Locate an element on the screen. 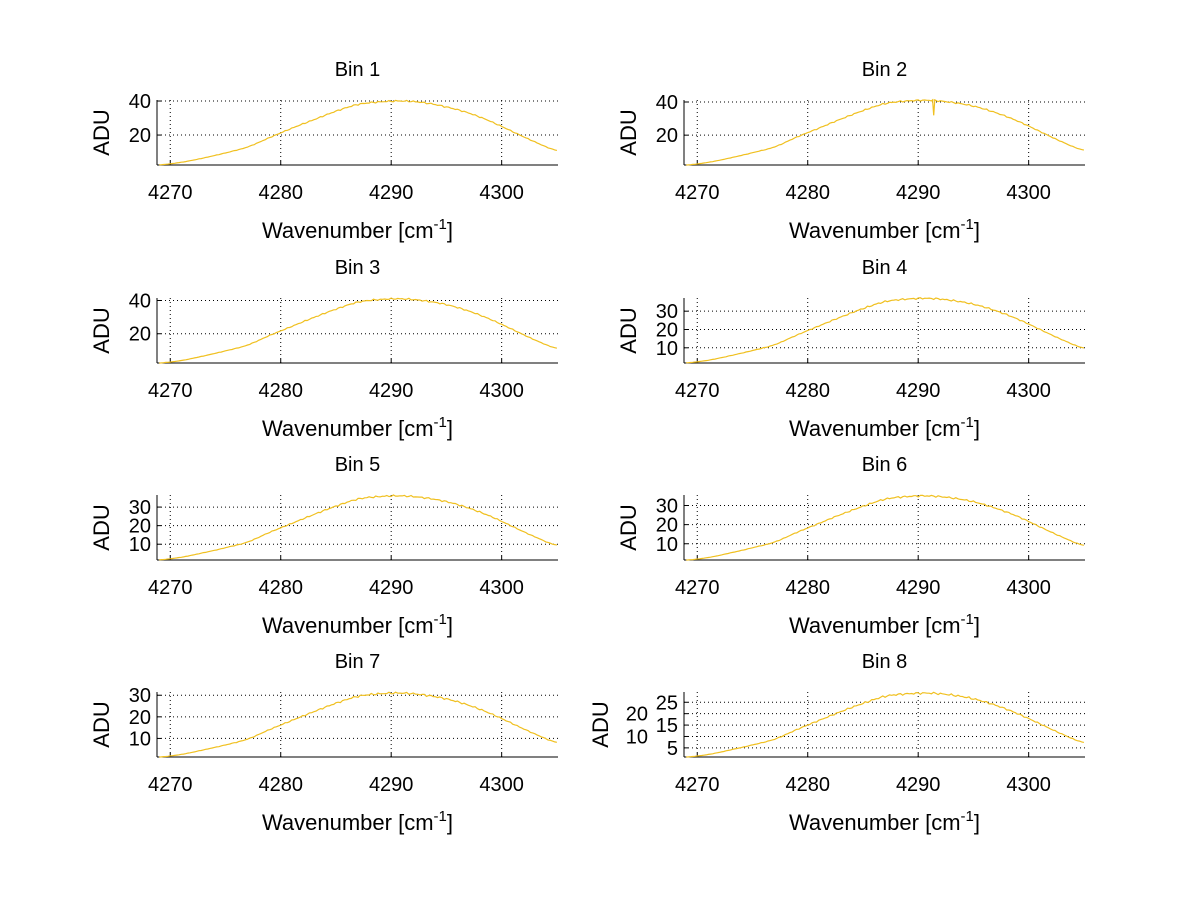  subplot-title: Bin 5 is located at coordinates (358, 465).